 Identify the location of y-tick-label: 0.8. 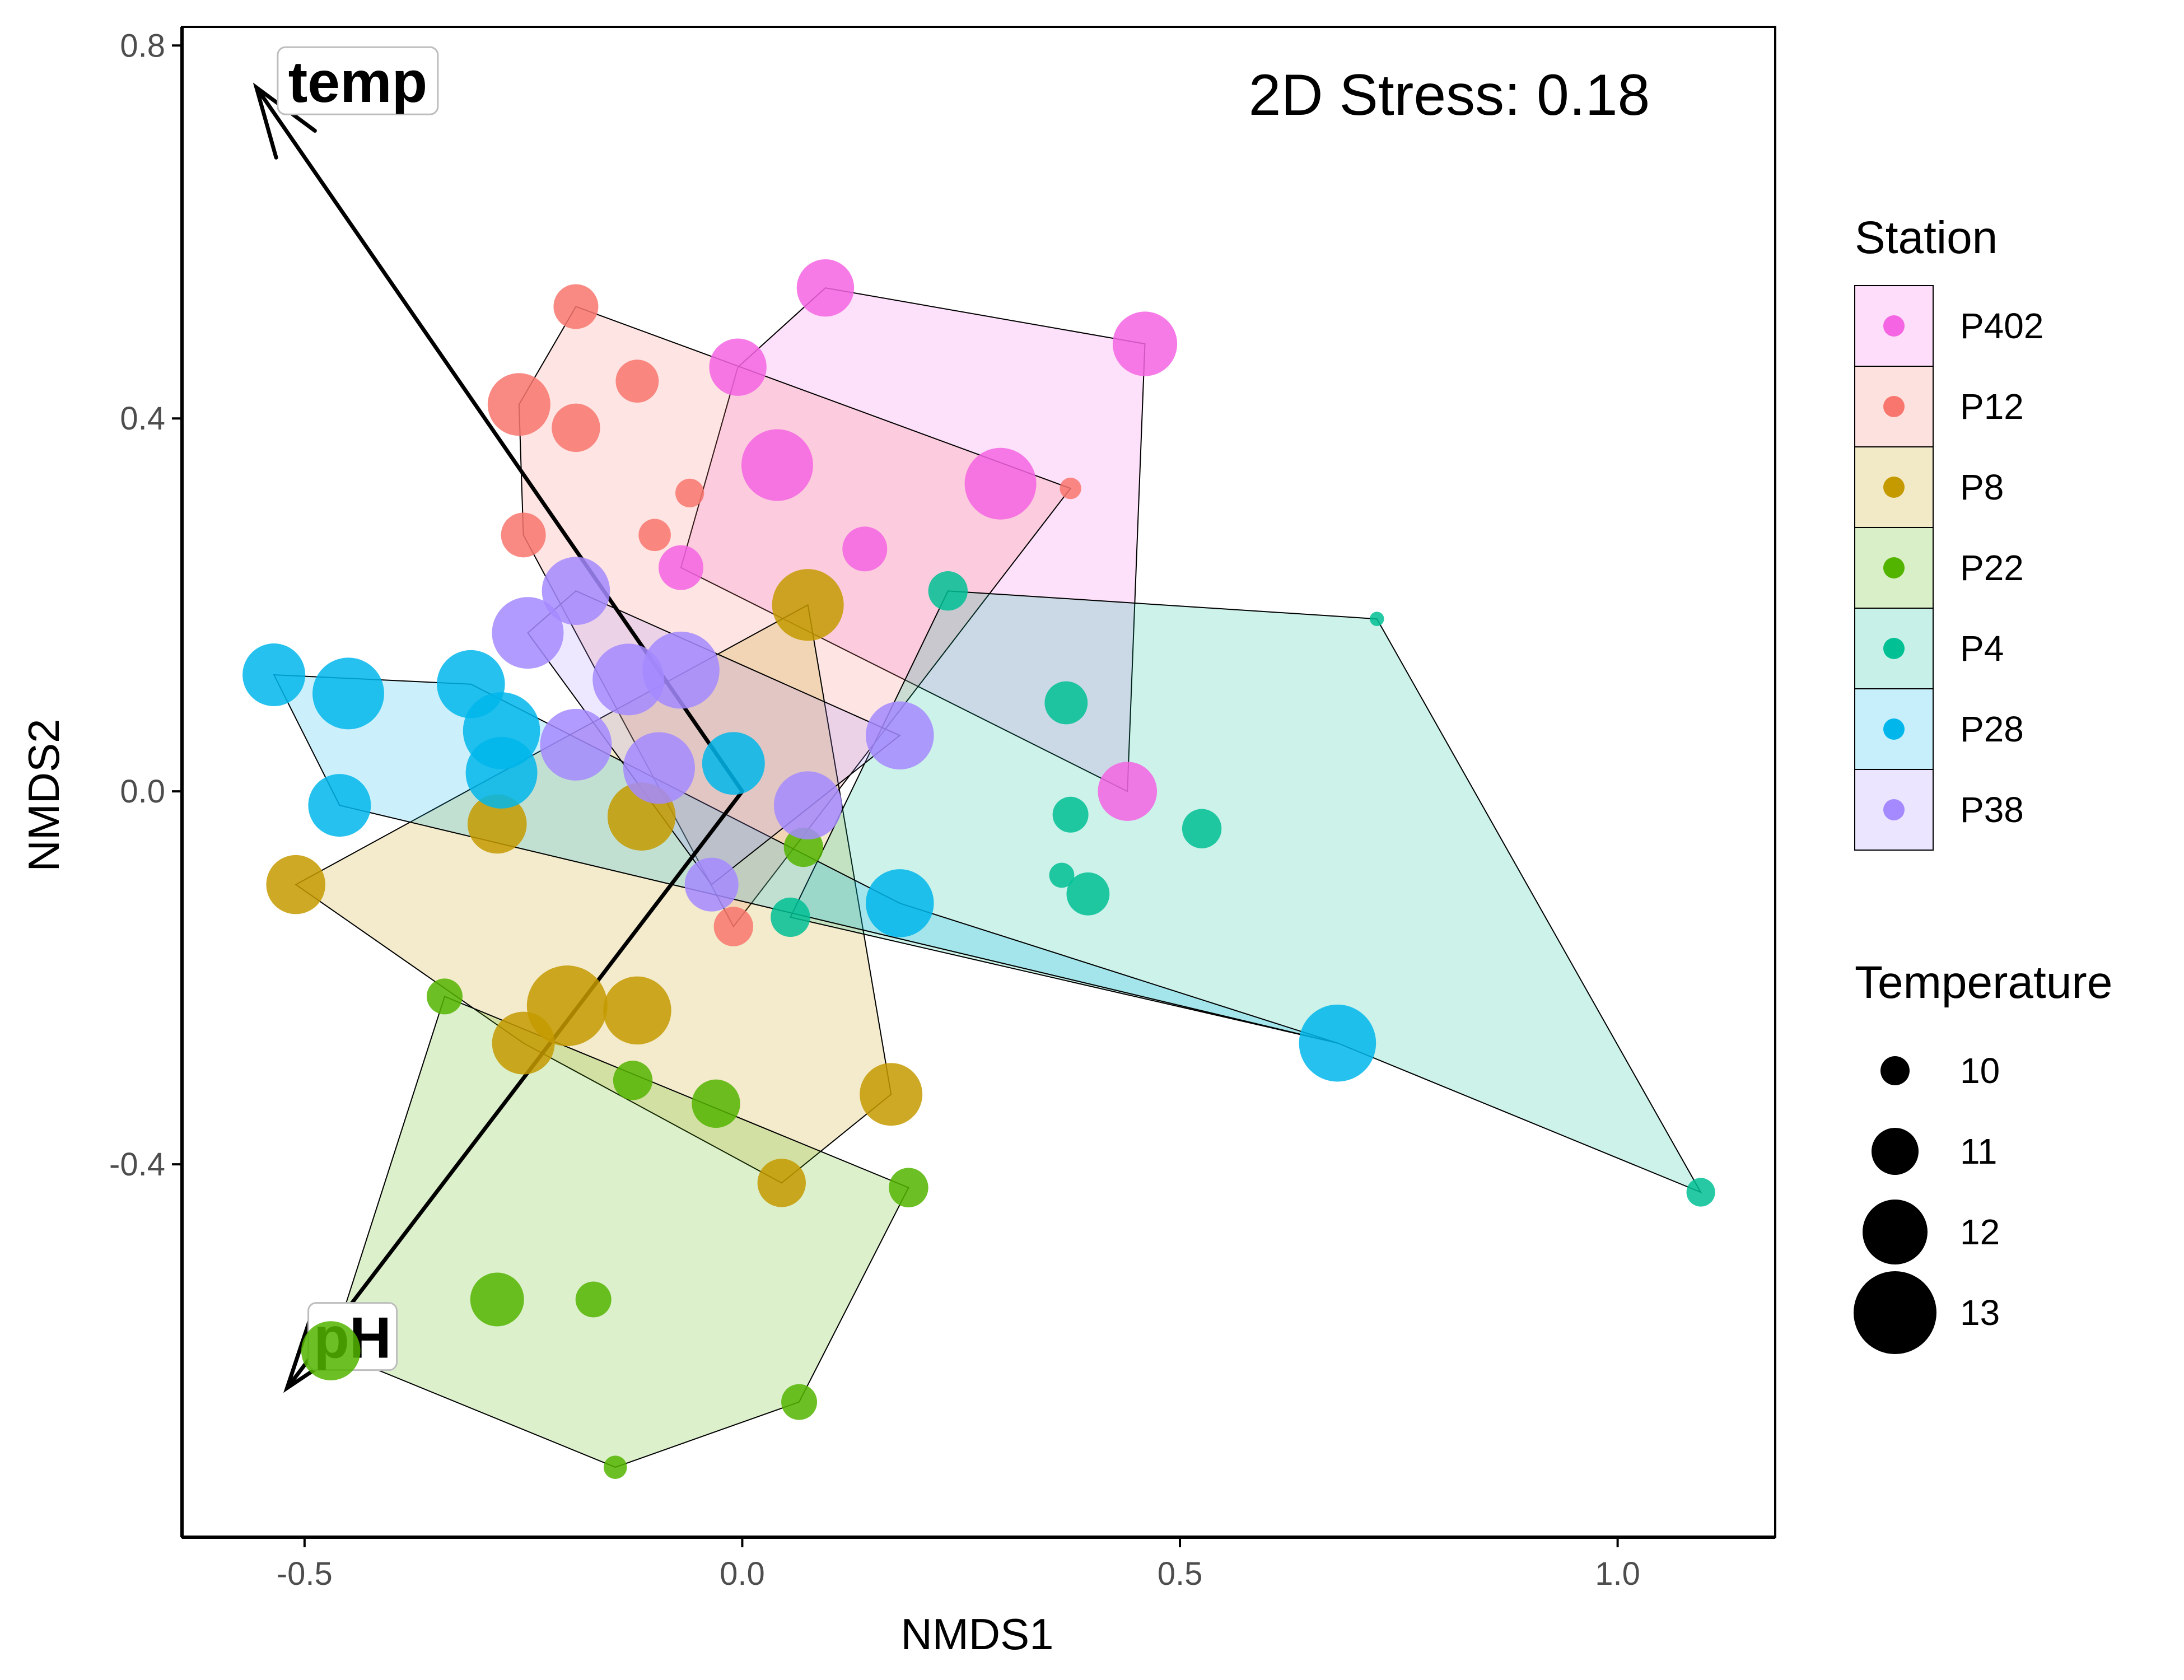
(143, 46).